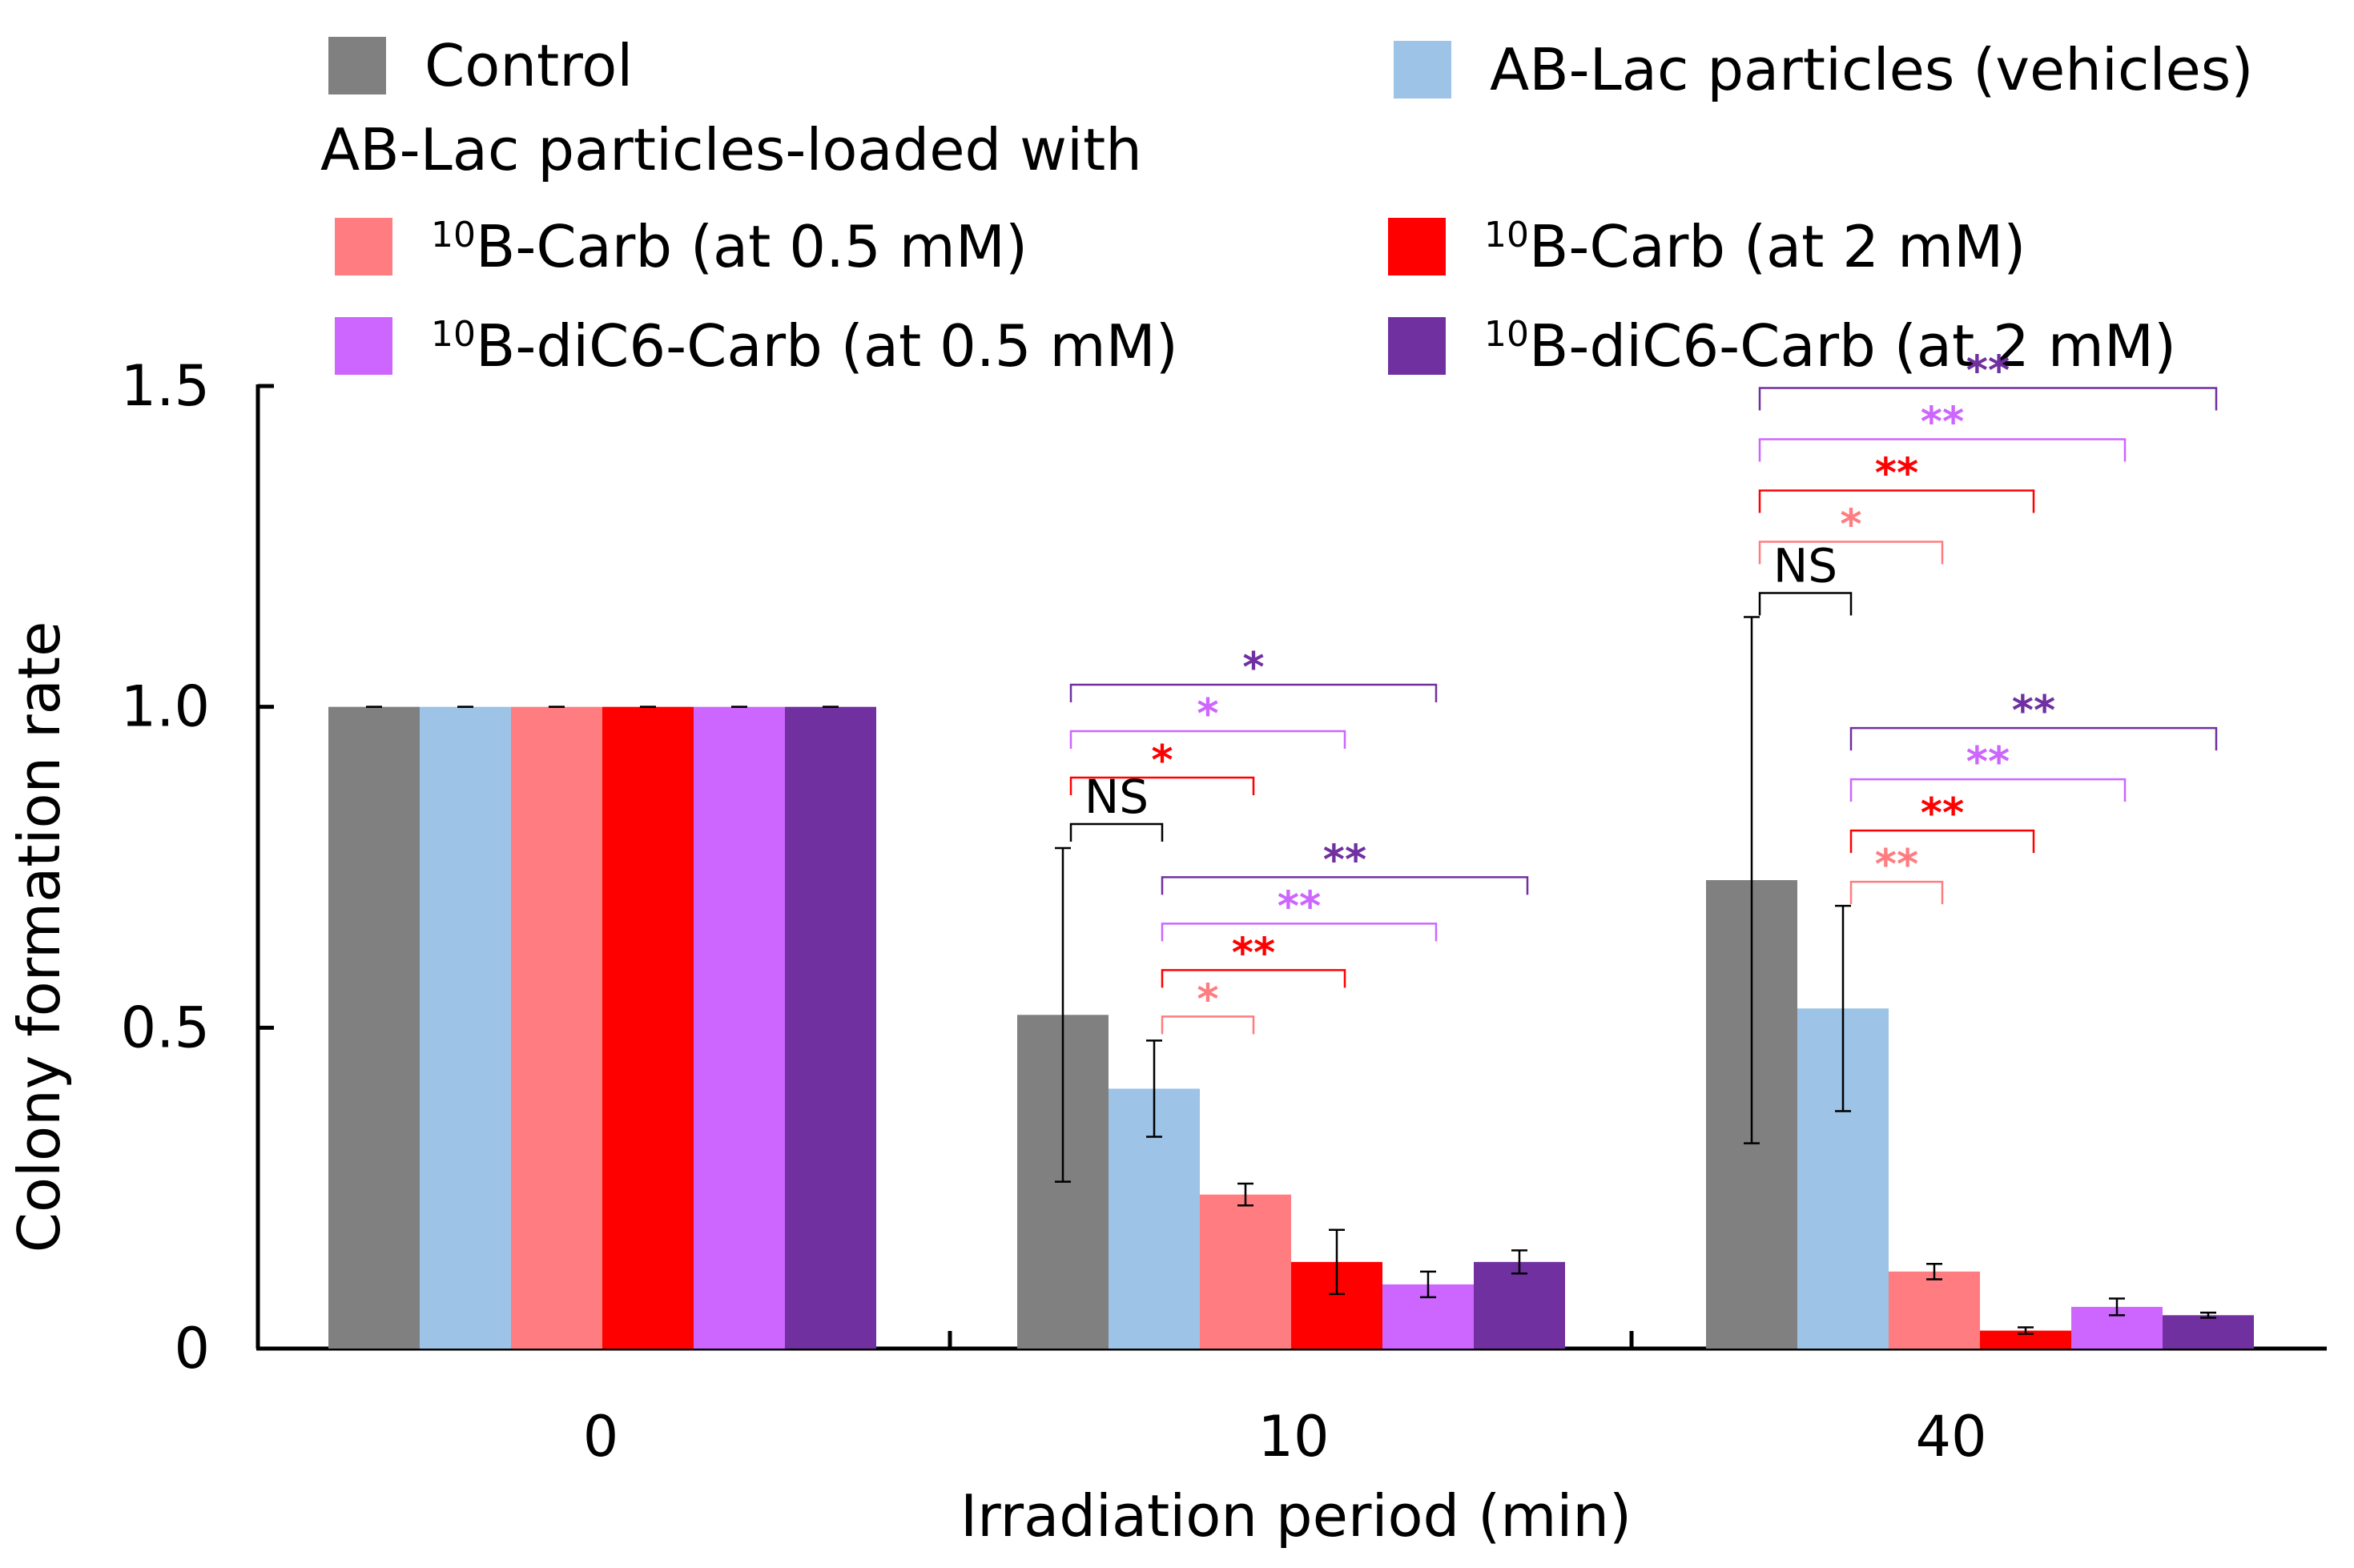  What do you see at coordinates (1755, 247) in the screenshot?
I see `legend-label: 10B-Carb (at 2 mM)` at bounding box center [1755, 247].